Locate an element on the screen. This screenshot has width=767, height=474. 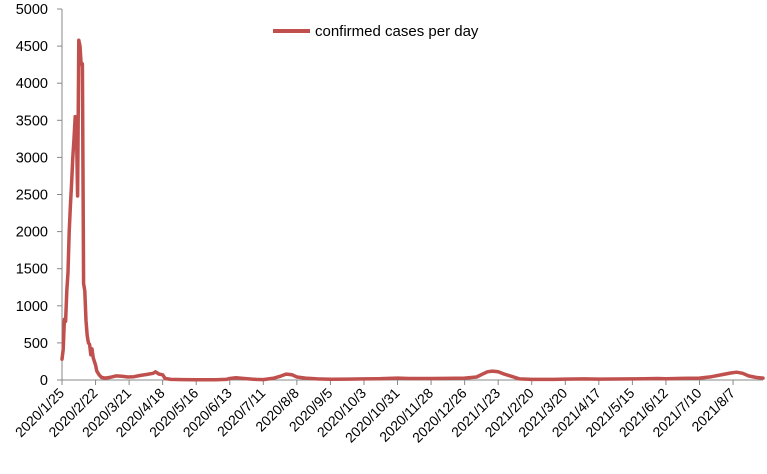
y-axis-ticks: 0 500 1000 1500 2000 2500 3000 3500 4000 4500 5000 is located at coordinates (39, 195).